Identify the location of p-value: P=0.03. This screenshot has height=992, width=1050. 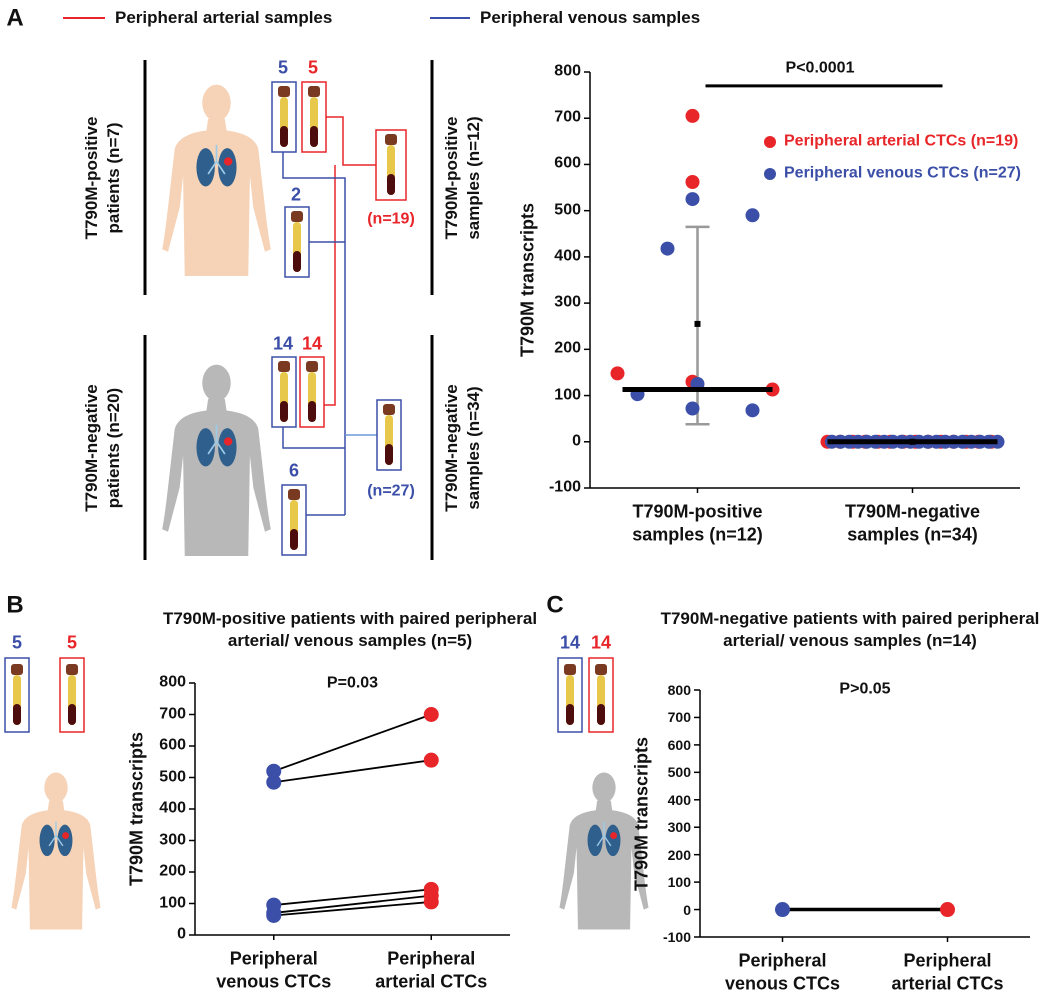
(352, 684).